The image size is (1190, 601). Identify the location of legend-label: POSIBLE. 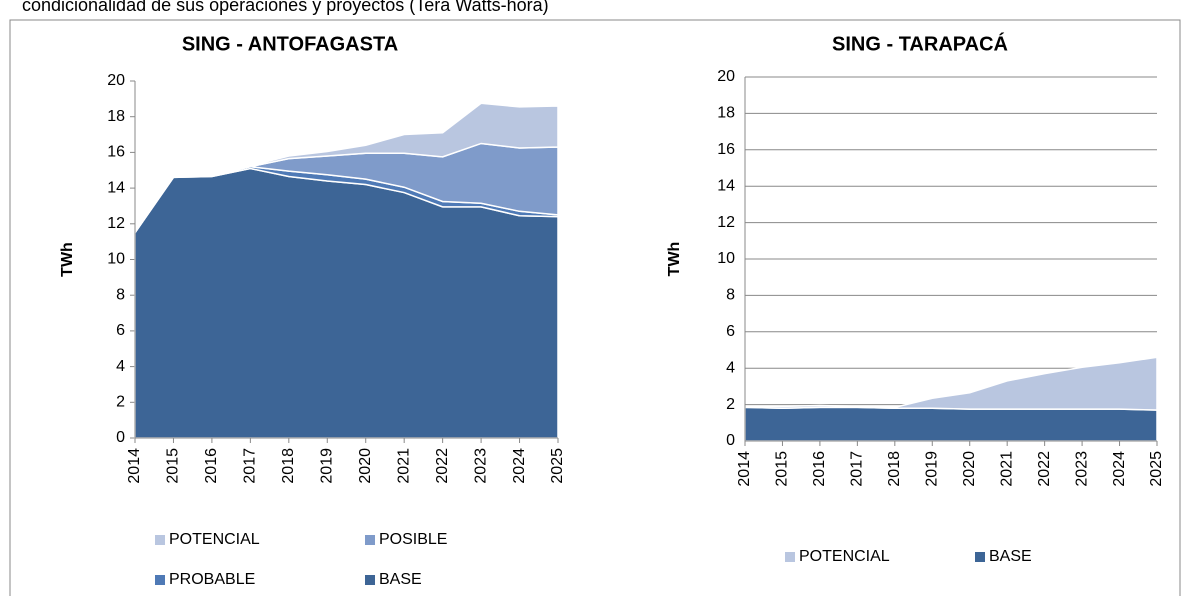
(413, 539).